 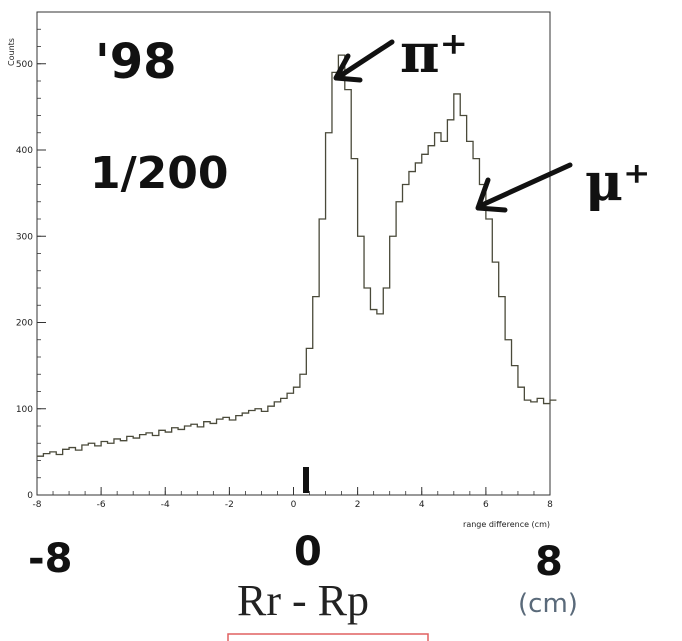 I want to click on x-axis-label: range difference (cm), so click(x=506, y=524).